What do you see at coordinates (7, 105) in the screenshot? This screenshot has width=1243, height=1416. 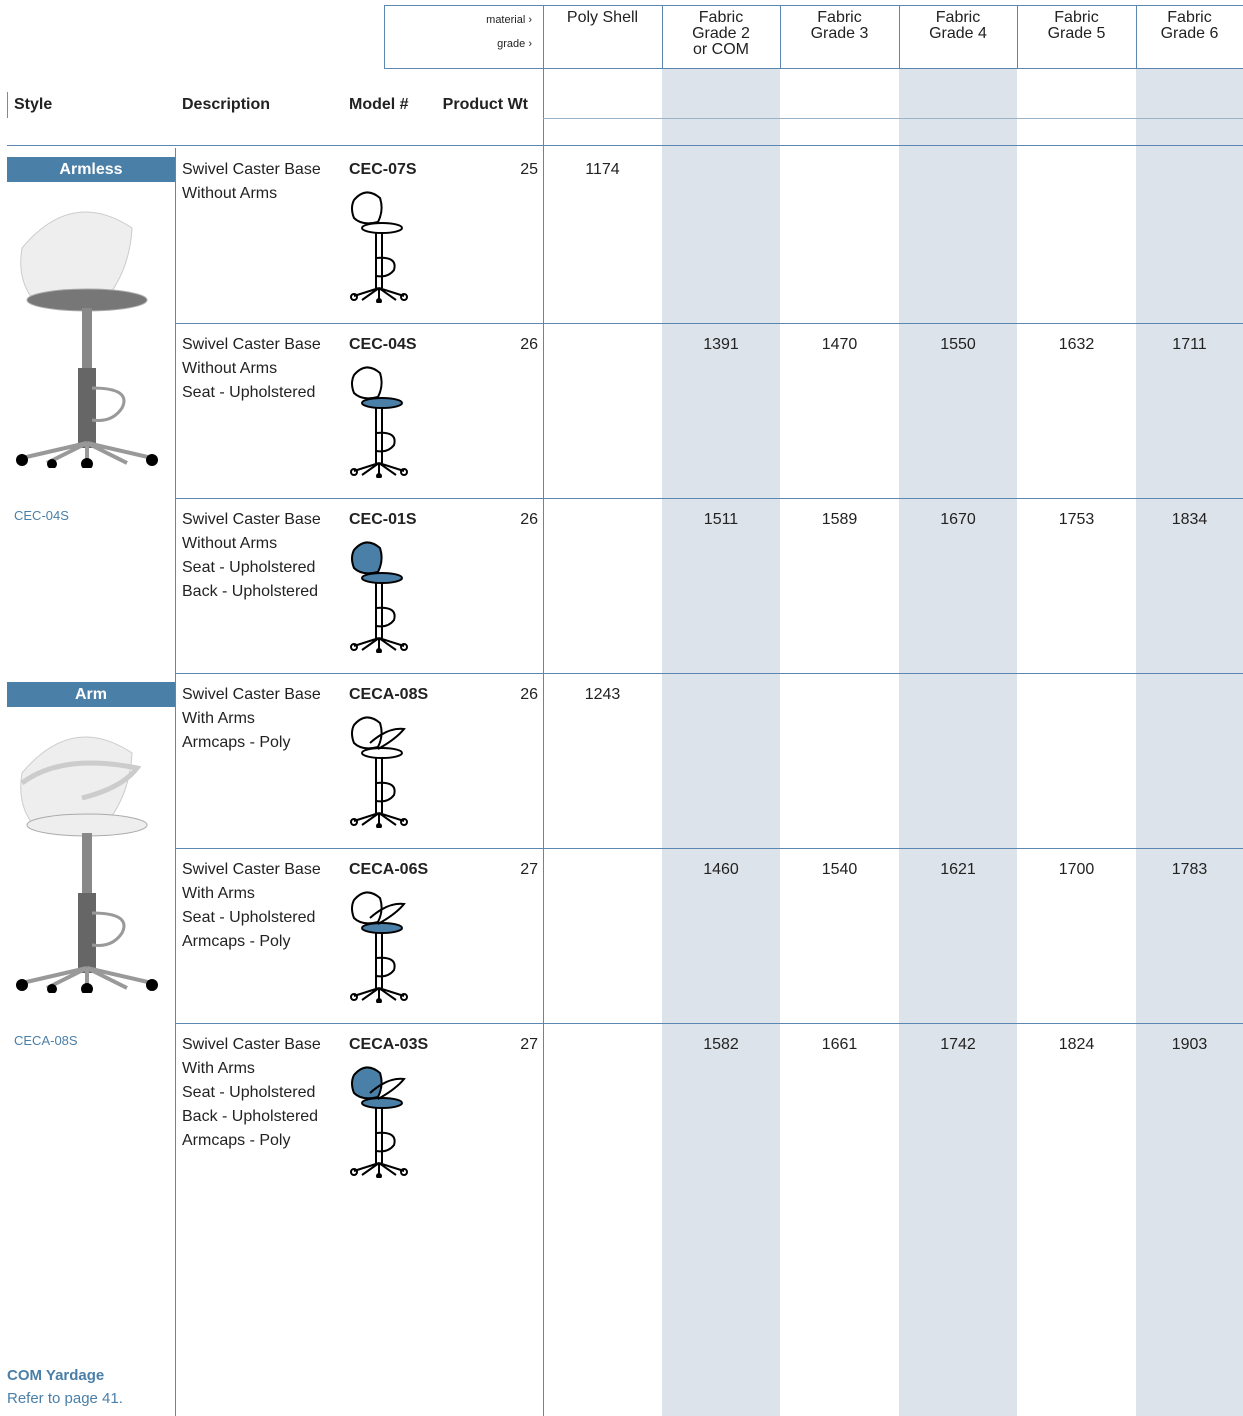 I see `header-tick` at bounding box center [7, 105].